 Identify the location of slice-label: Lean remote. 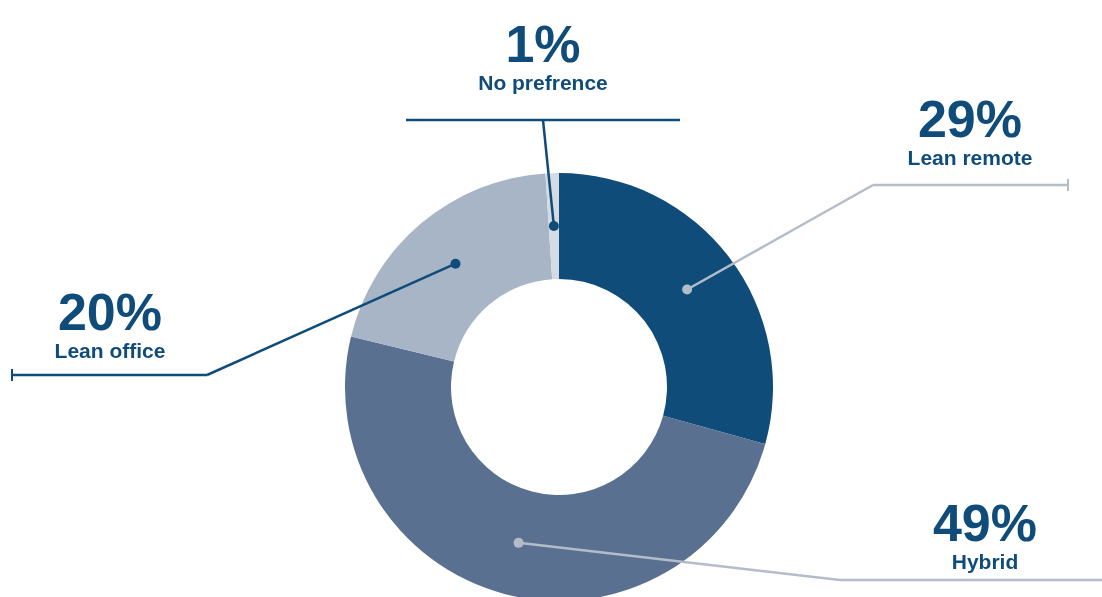
(970, 157).